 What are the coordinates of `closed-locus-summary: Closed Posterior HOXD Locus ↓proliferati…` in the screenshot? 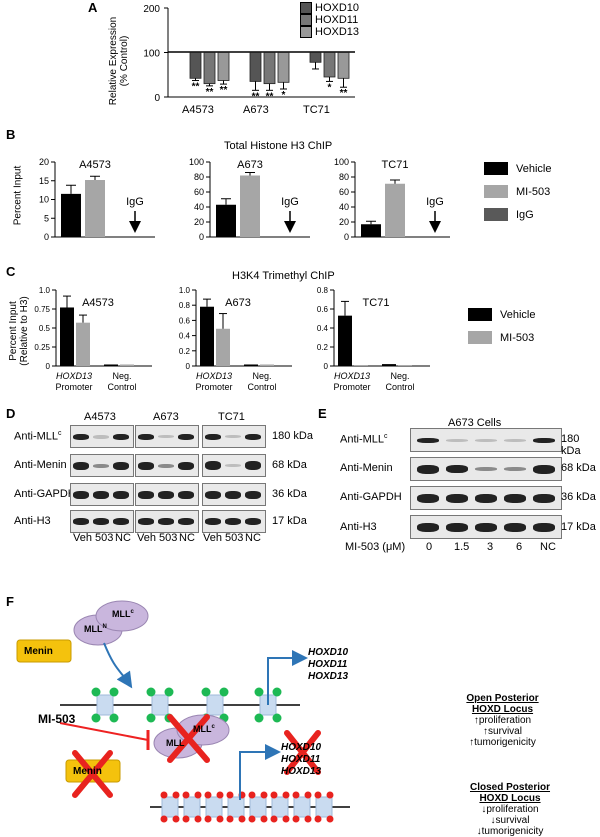 It's located at (510, 809).